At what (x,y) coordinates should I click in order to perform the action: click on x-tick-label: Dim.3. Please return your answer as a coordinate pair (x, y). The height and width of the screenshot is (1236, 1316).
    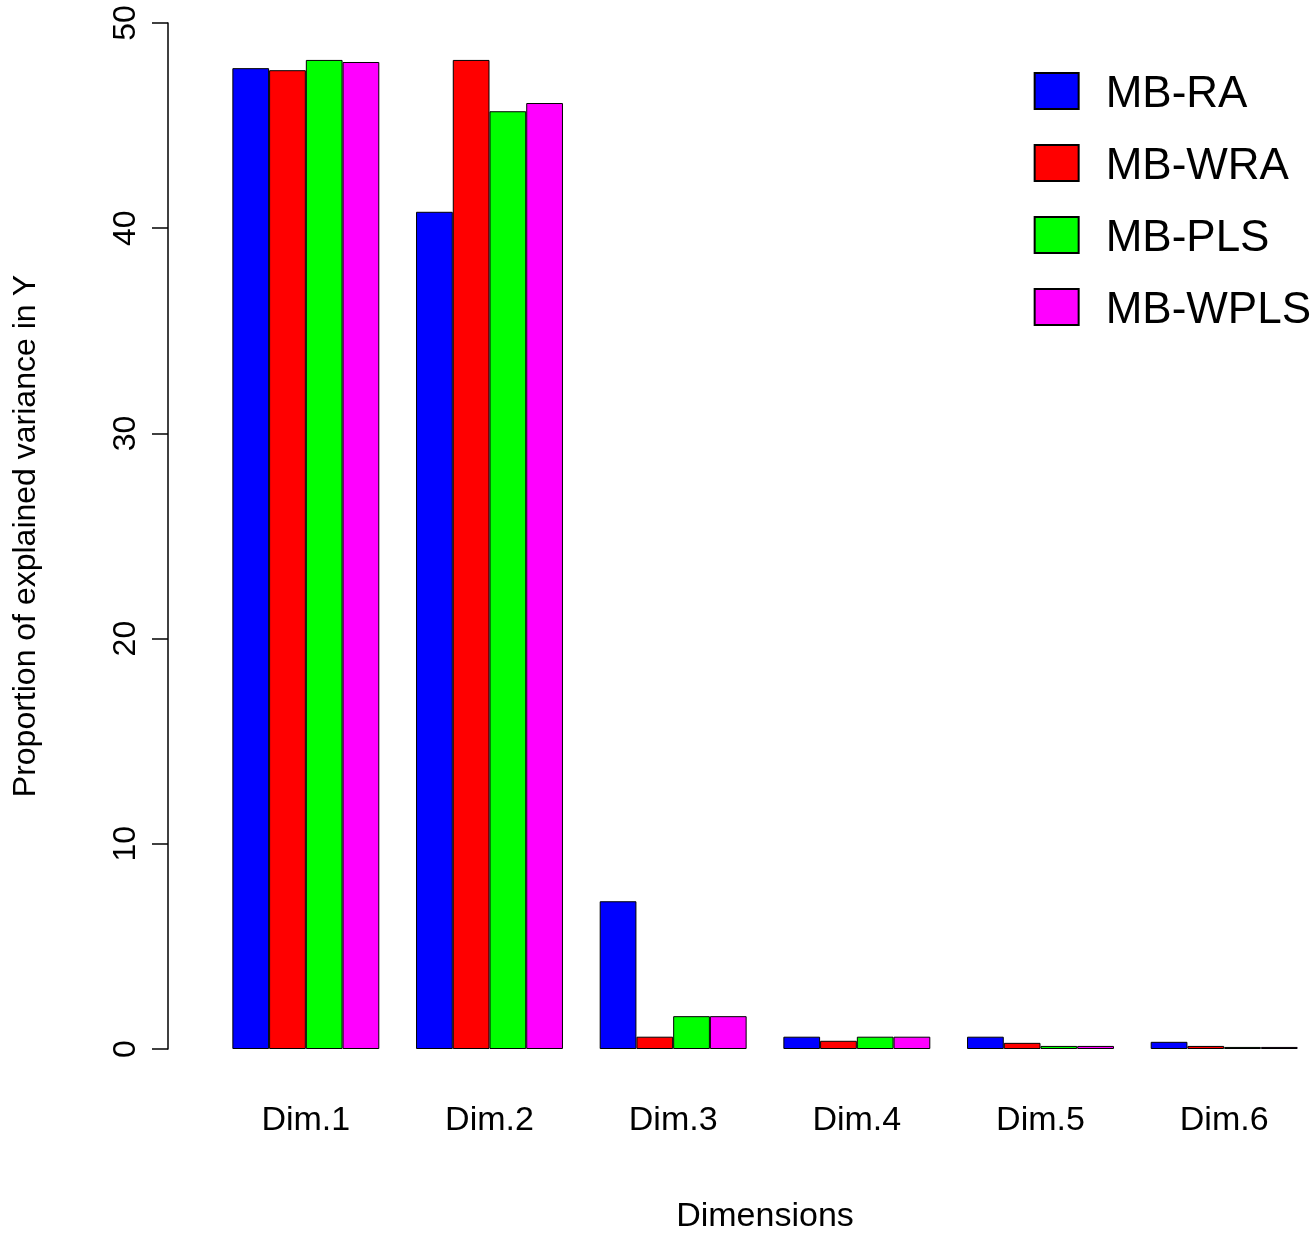
    Looking at the image, I should click on (673, 1118).